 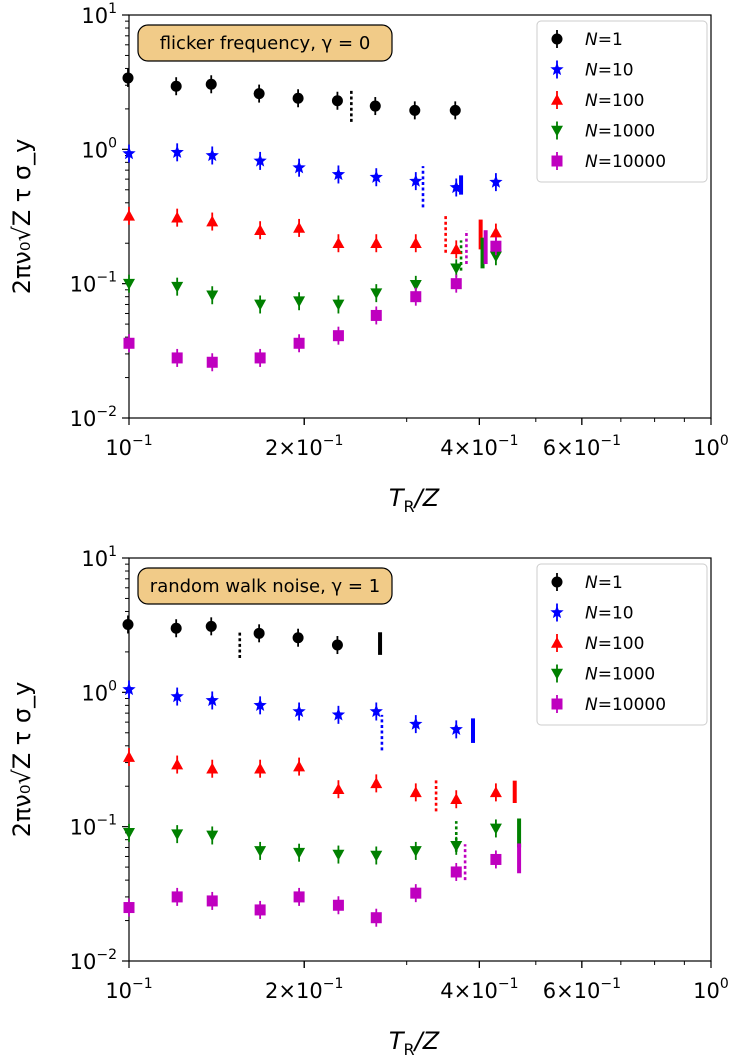 I want to click on legend-label: N=10, so click(x=609, y=71).